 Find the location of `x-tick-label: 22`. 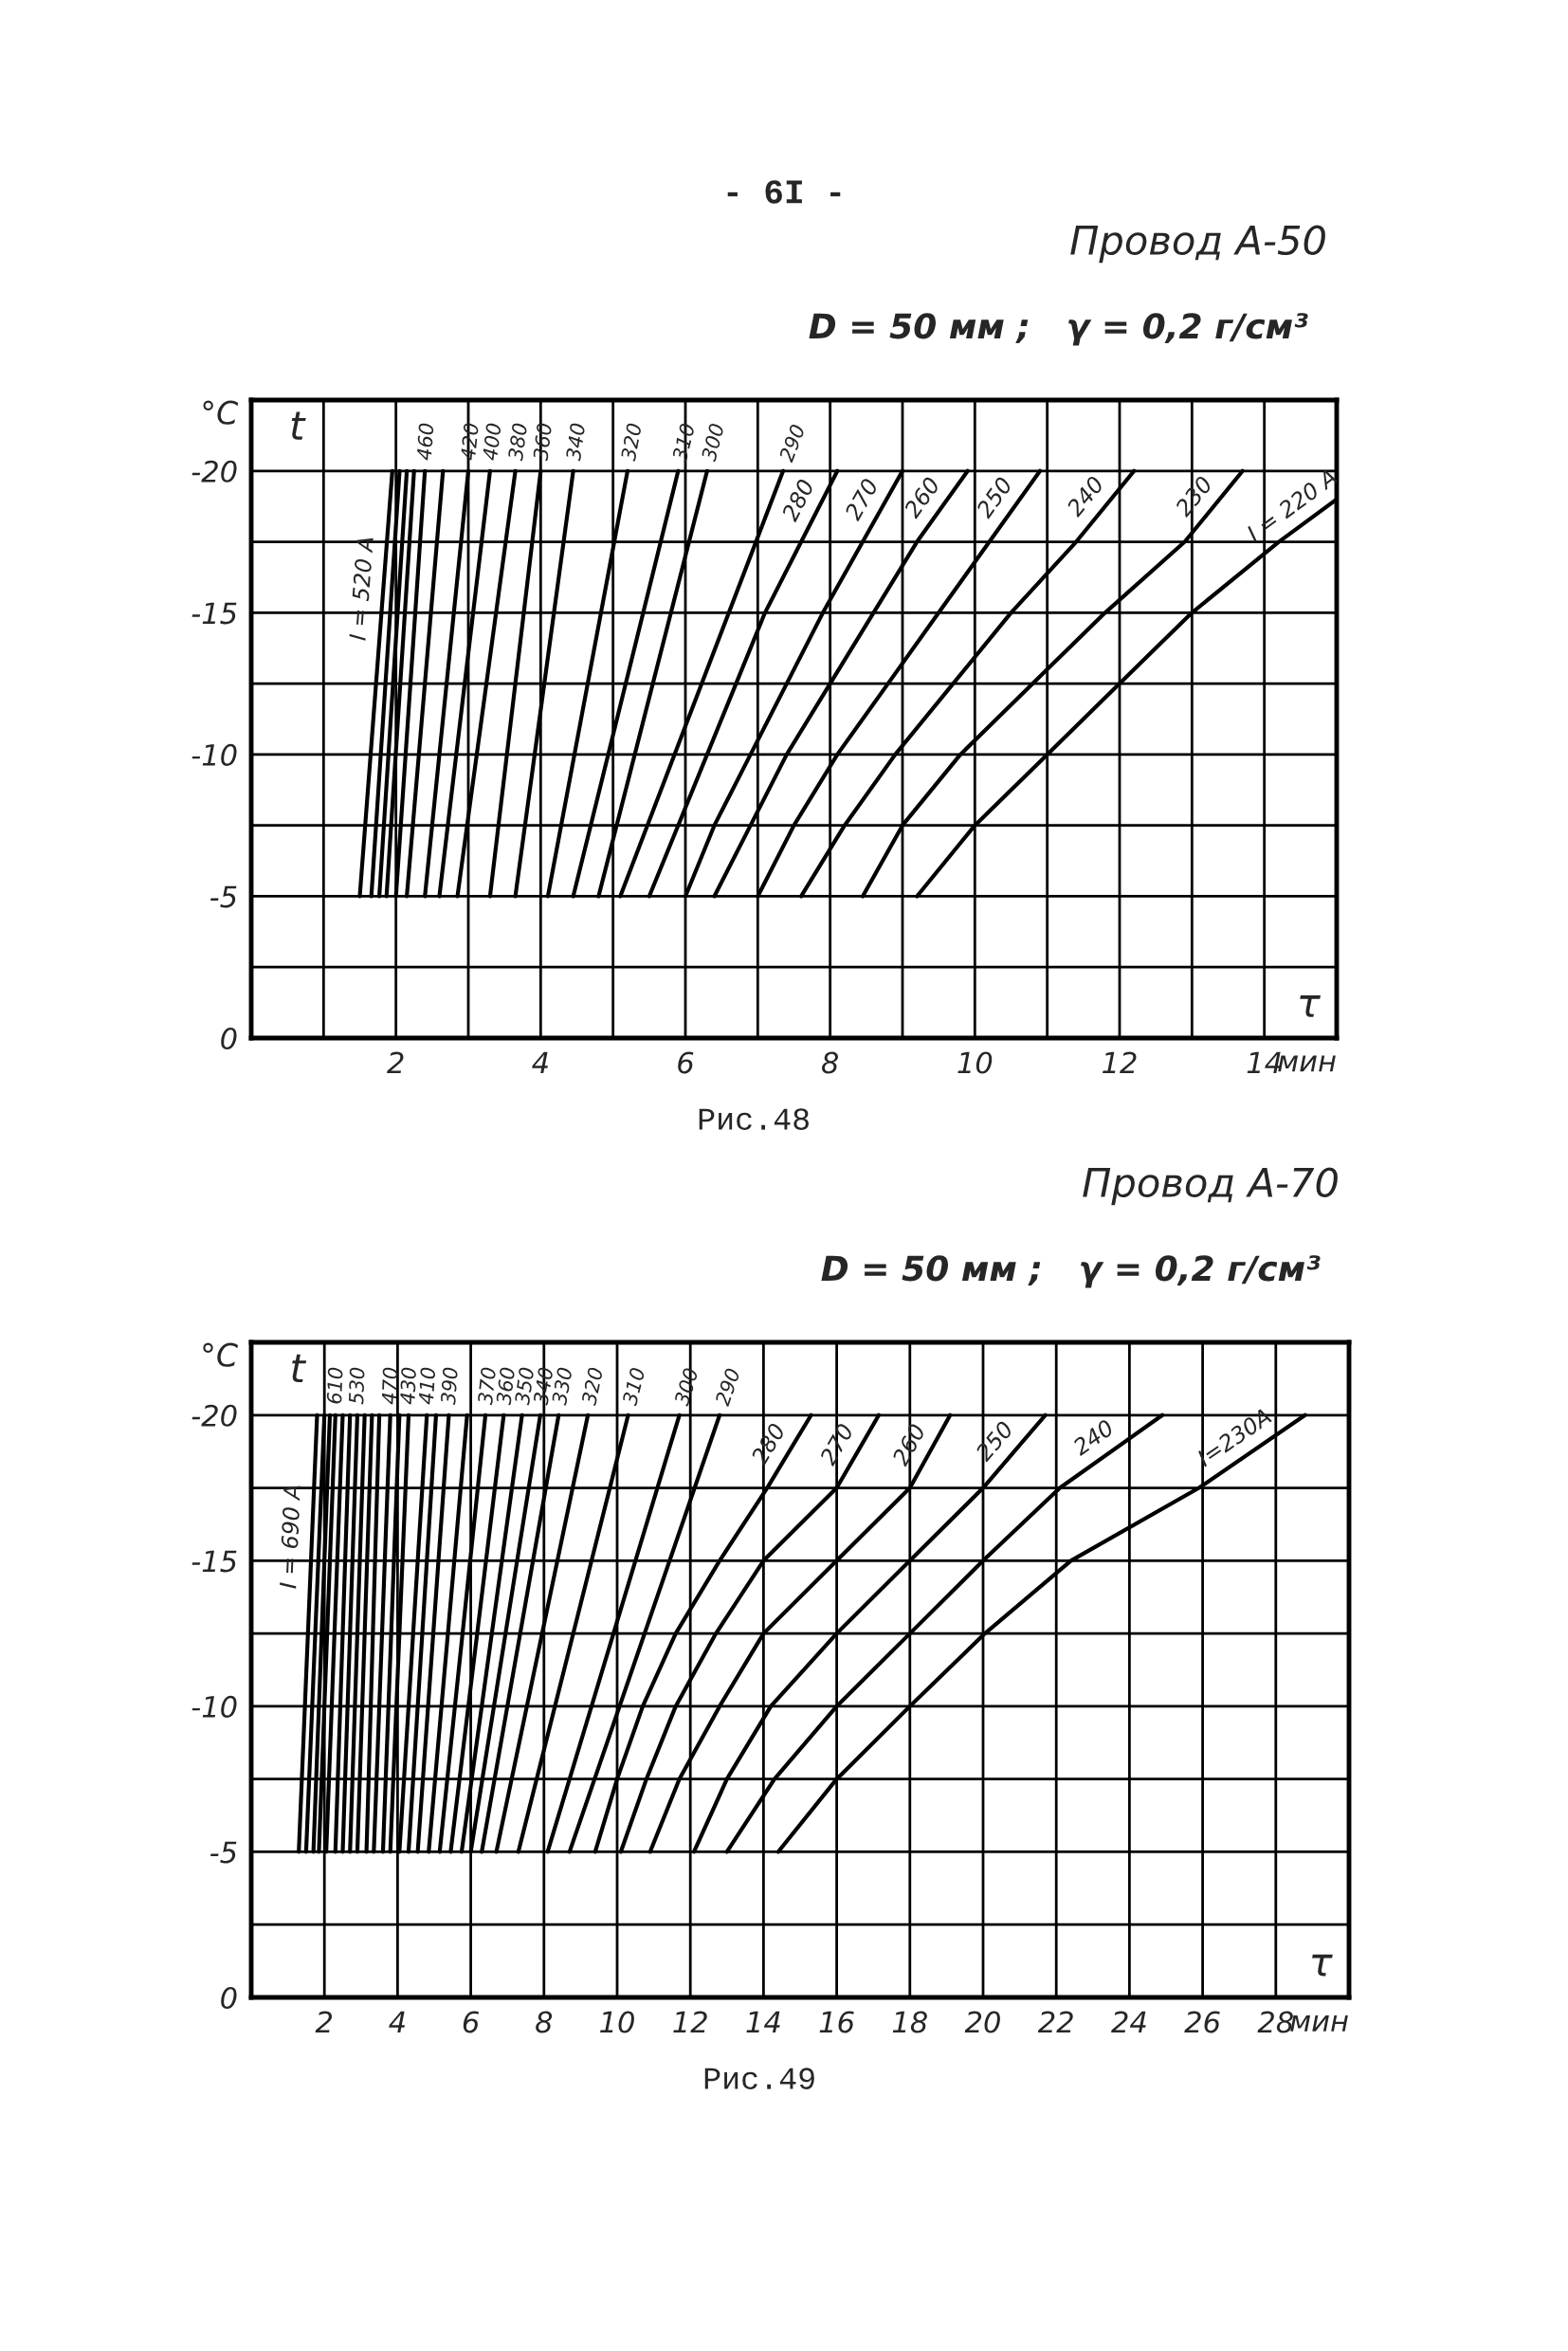

x-tick-label: 22 is located at coordinates (1055, 2022).